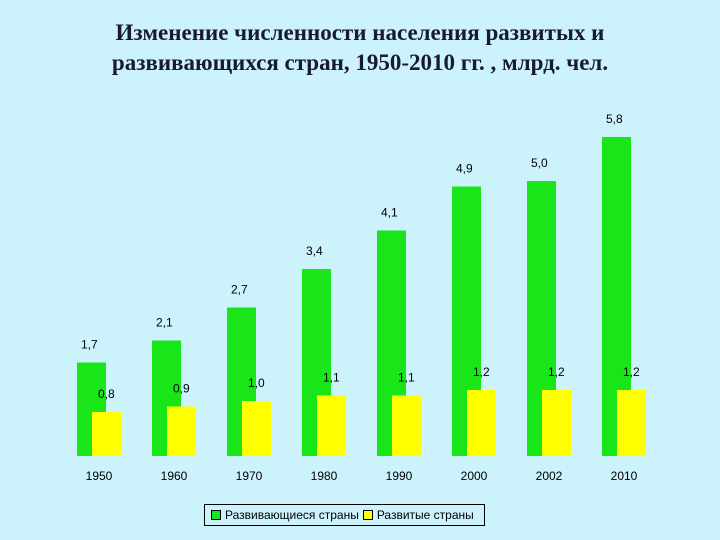  I want to click on x-tick-label-1960: 1960, so click(174, 476).